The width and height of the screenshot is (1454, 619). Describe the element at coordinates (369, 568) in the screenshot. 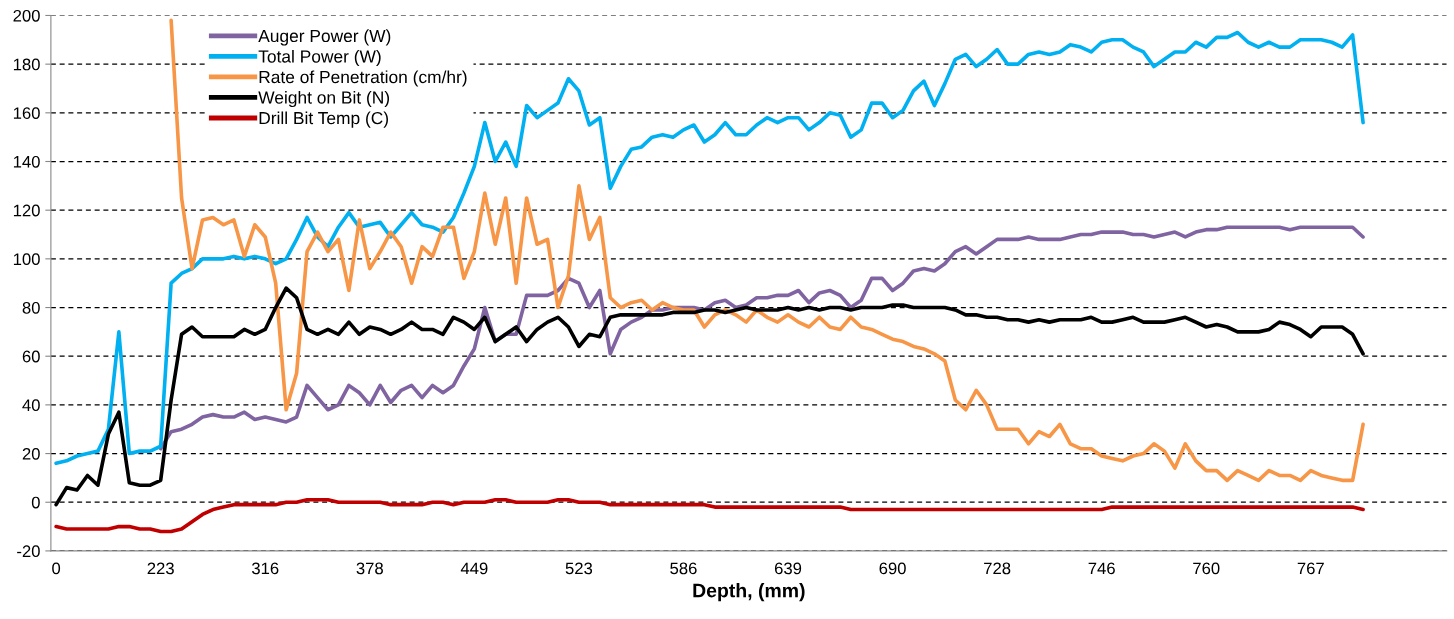

I see `x-tick-label: 378` at that location.